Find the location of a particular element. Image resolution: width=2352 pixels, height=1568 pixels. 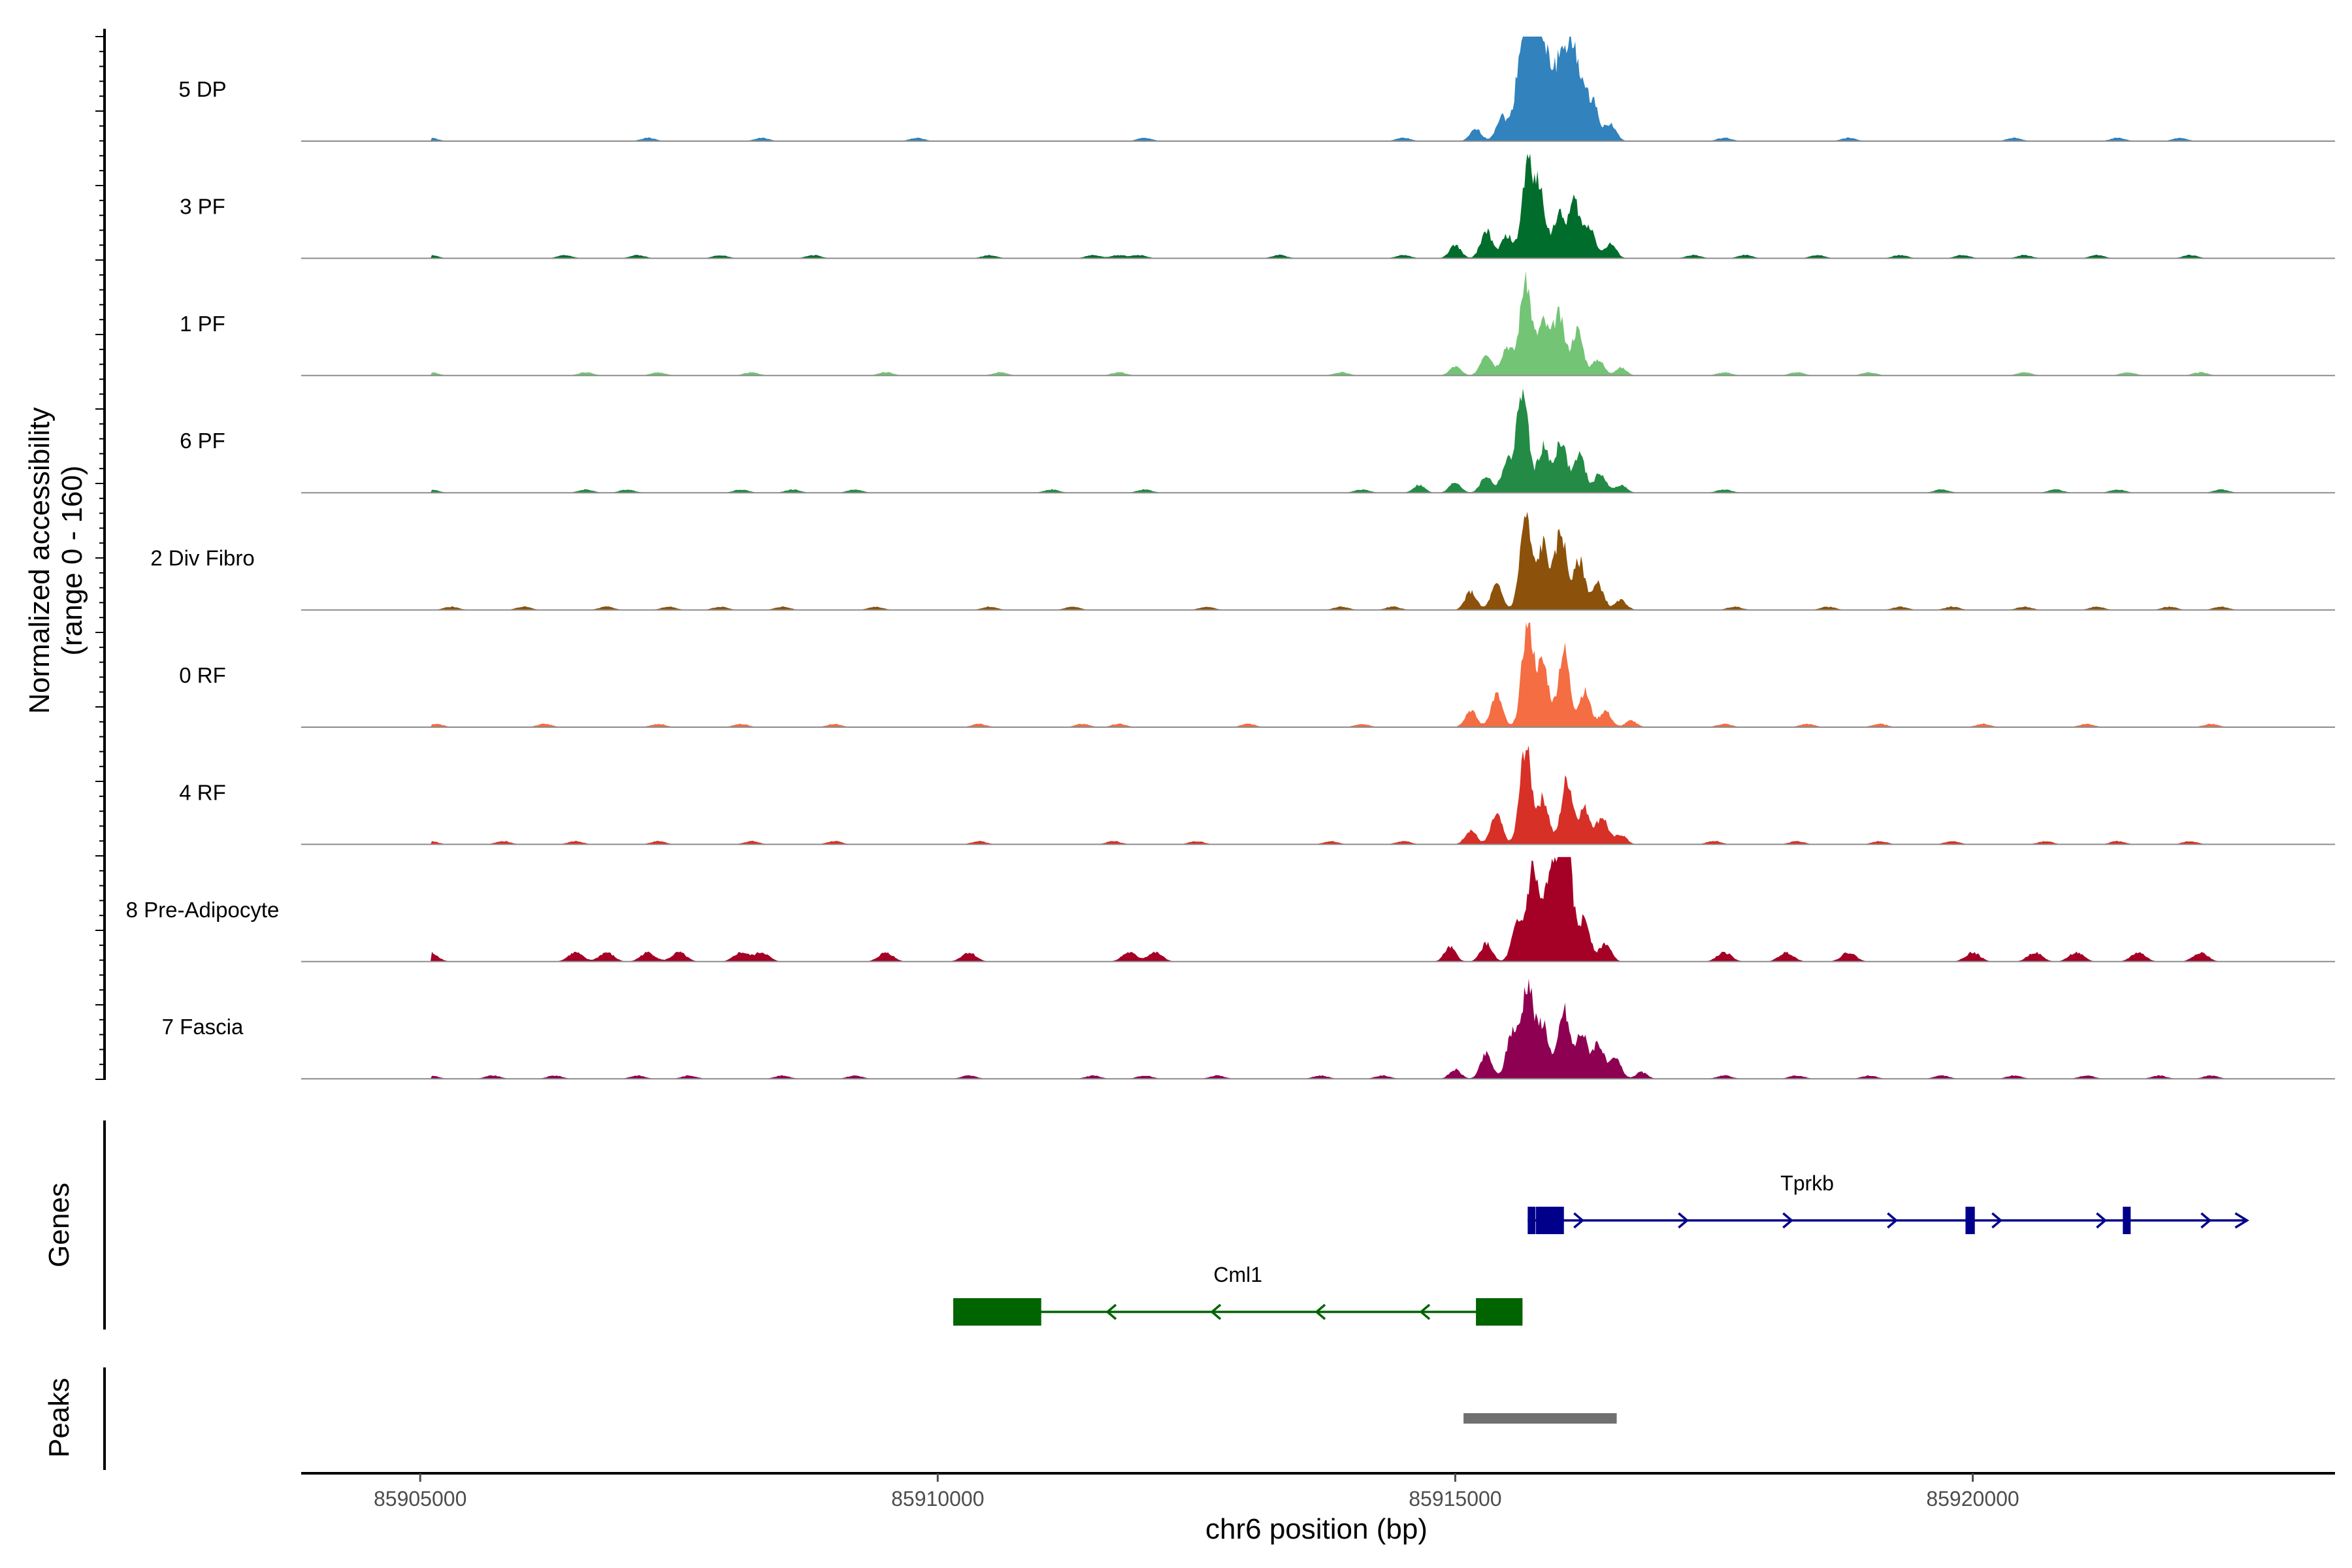

track-label: 6 PF is located at coordinates (202, 441).